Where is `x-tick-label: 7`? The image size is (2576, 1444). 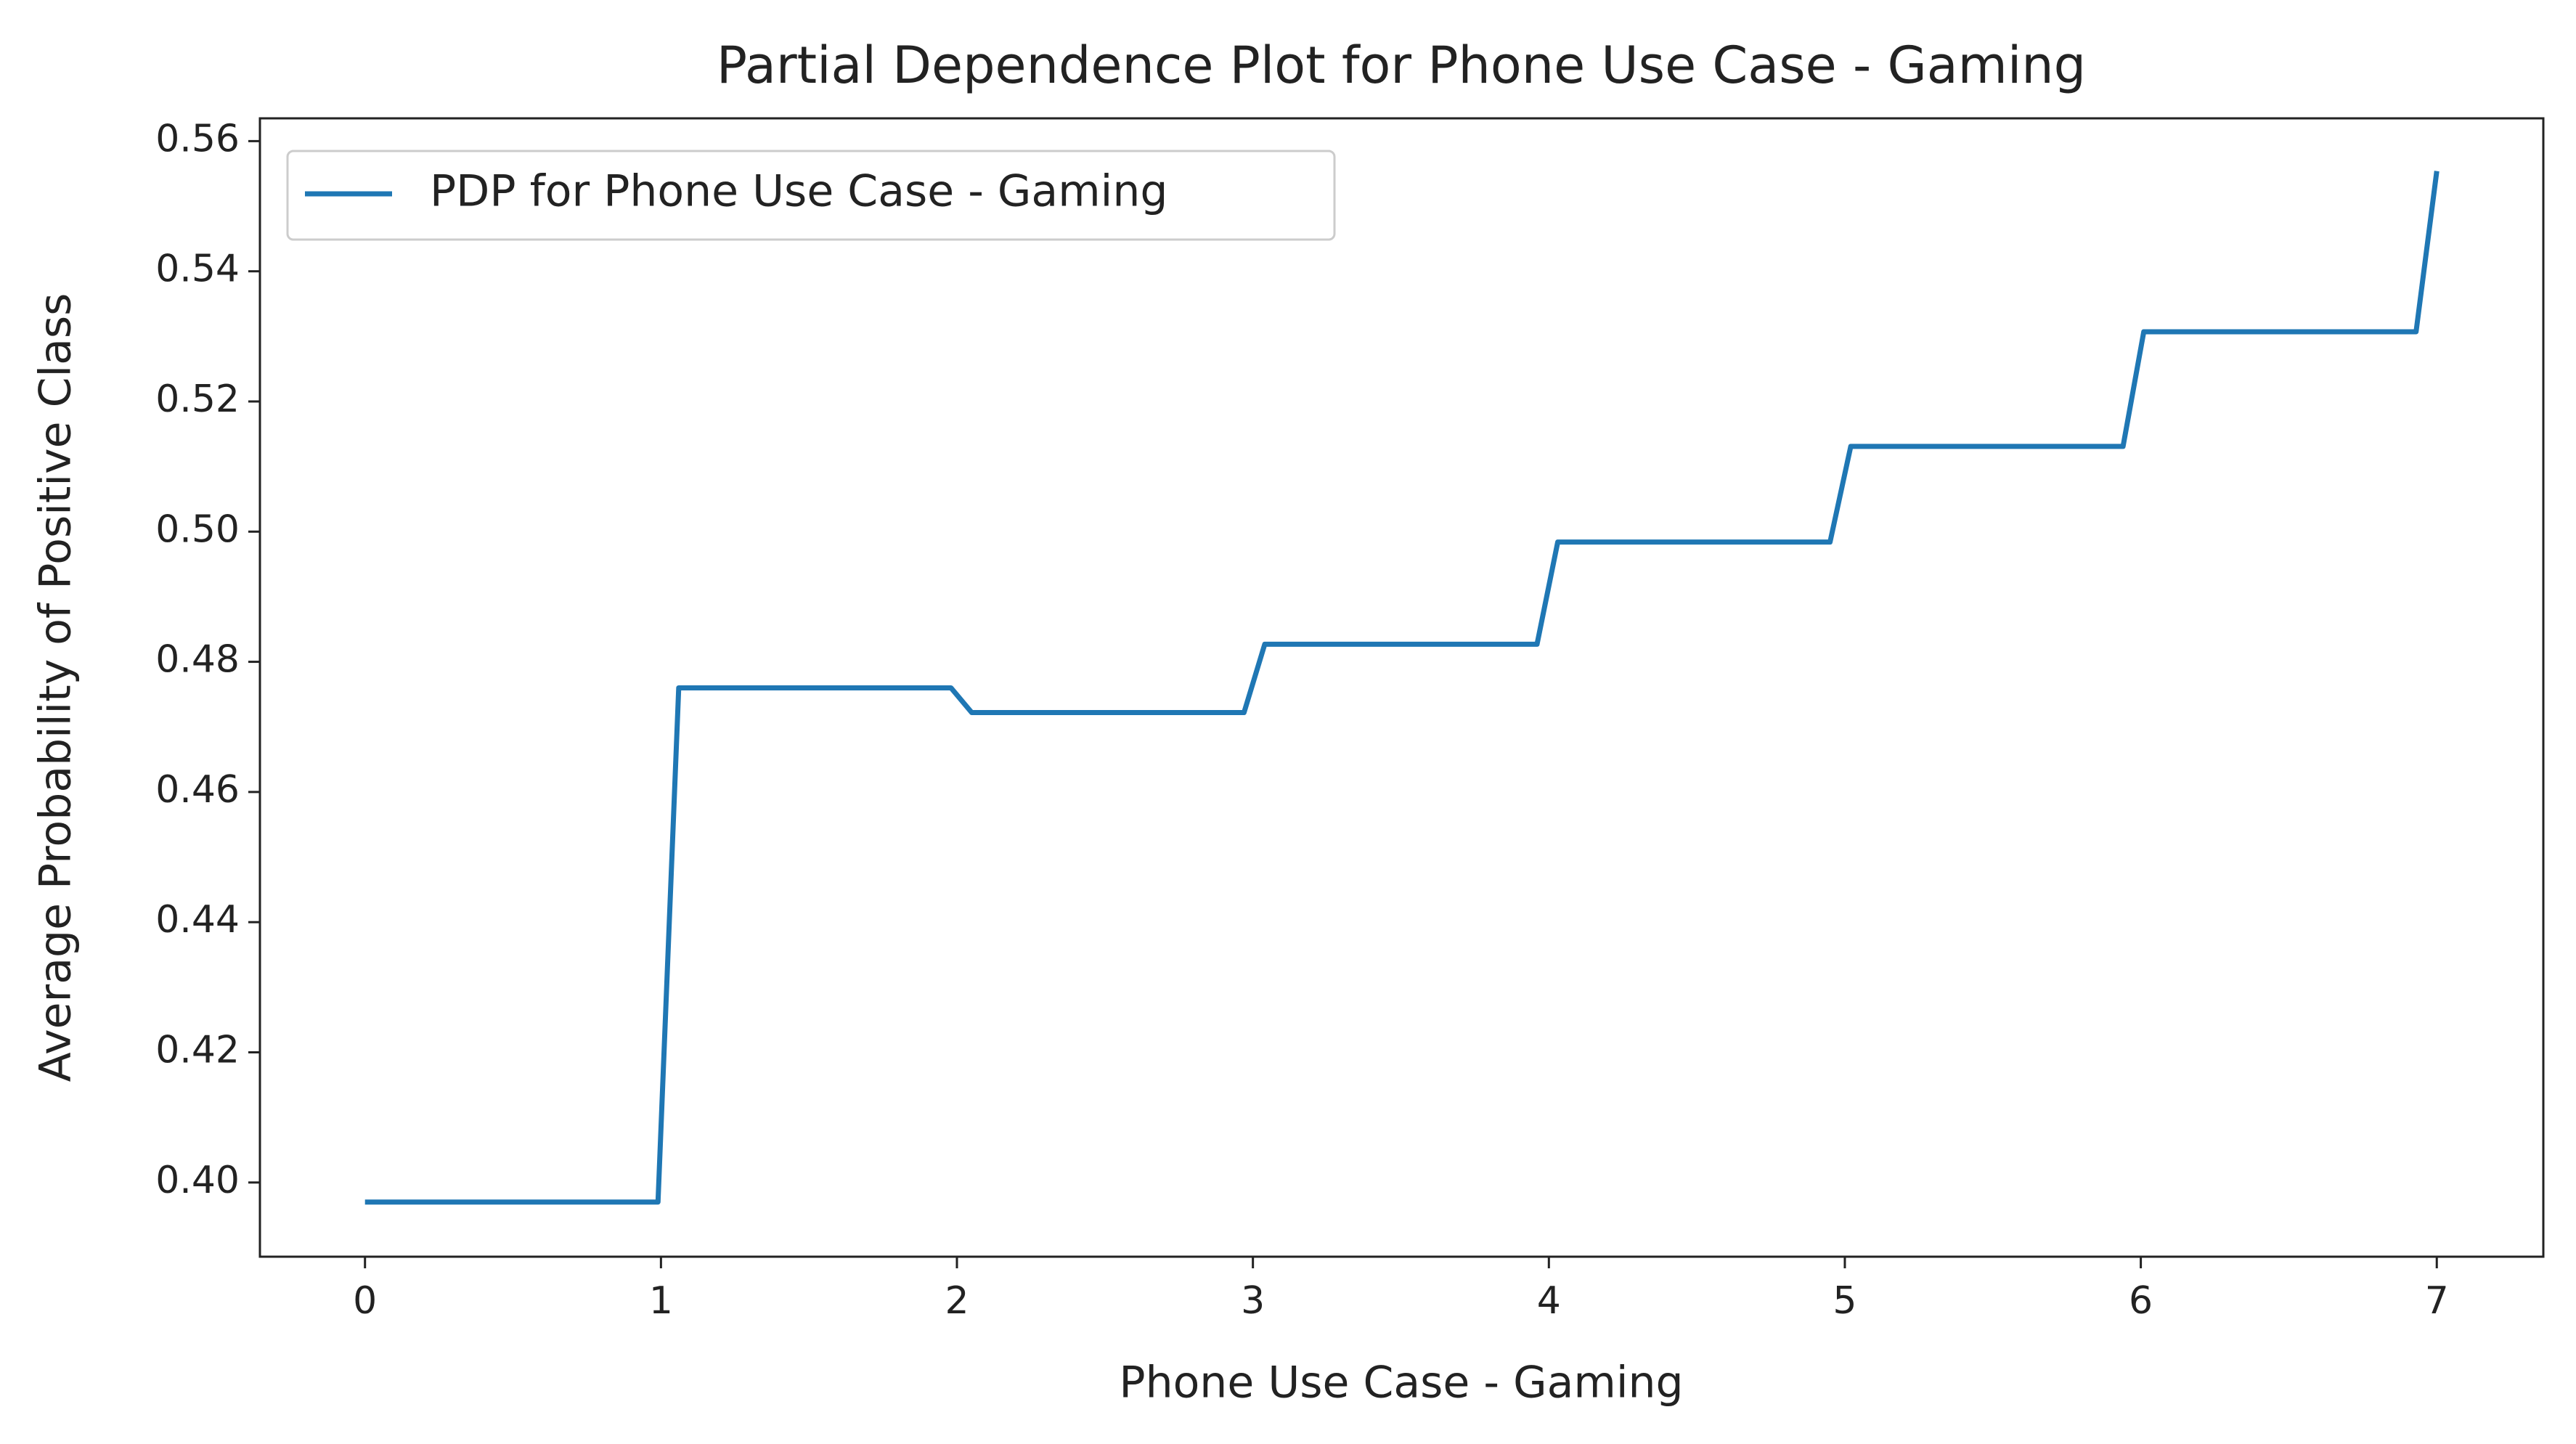 x-tick-label: 7 is located at coordinates (2437, 1301).